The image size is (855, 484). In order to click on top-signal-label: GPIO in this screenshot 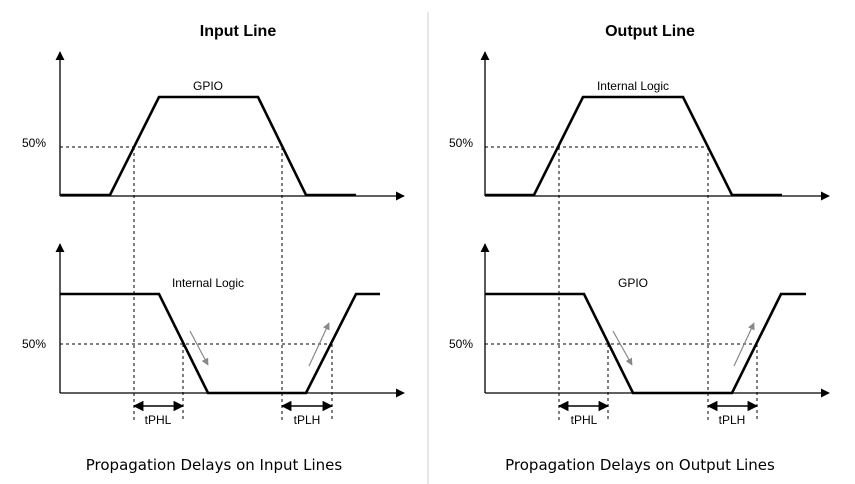, I will do `click(208, 86)`.